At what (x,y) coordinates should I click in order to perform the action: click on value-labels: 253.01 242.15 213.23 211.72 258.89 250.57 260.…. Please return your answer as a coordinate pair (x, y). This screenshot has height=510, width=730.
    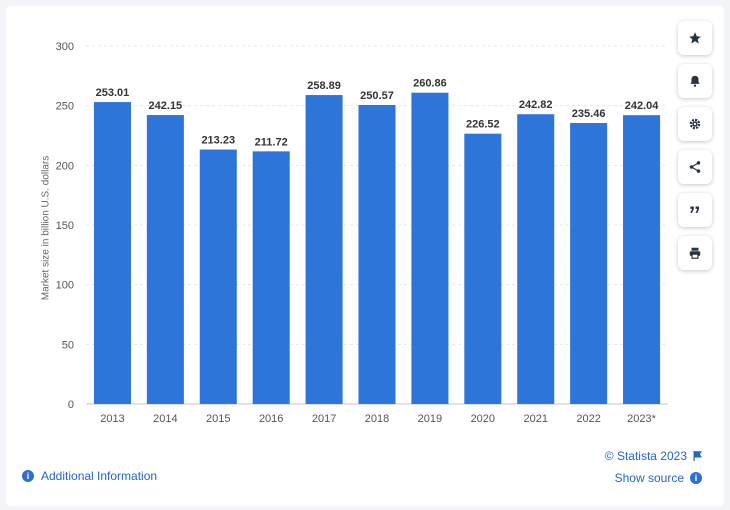
    Looking at the image, I should click on (378, 113).